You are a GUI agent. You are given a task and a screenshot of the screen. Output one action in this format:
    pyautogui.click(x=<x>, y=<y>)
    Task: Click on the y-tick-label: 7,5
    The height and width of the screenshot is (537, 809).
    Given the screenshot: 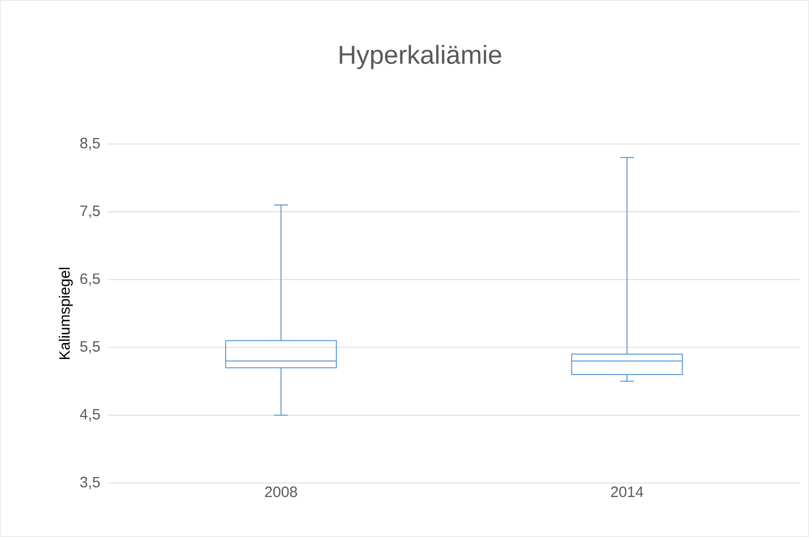 What is the action you would take?
    pyautogui.click(x=90, y=212)
    